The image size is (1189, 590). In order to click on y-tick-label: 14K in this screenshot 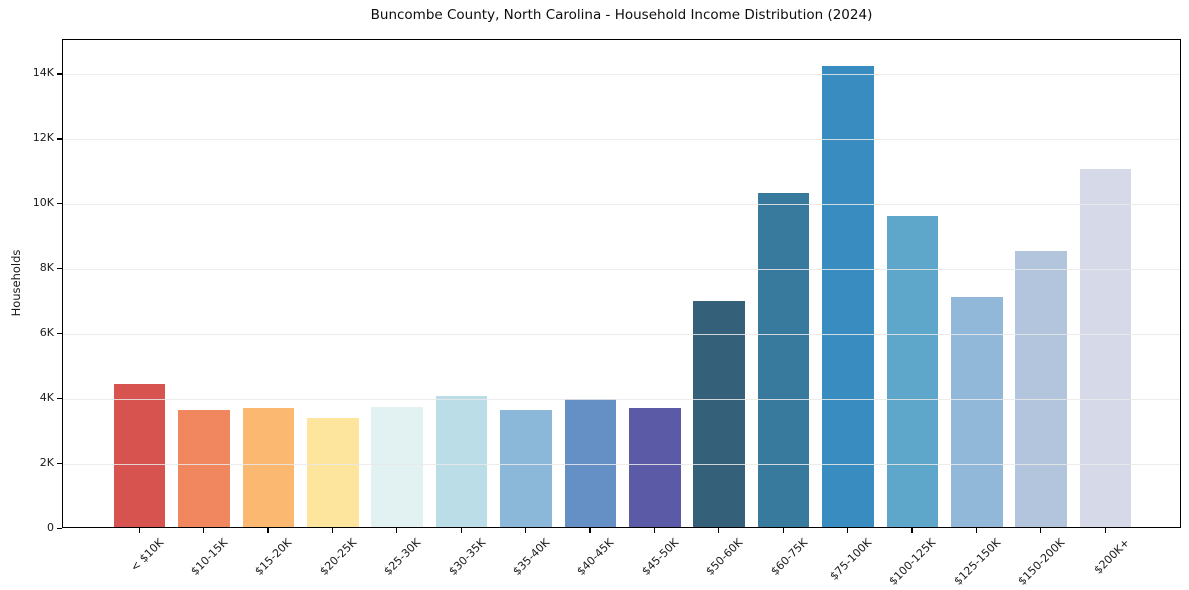, I will do `click(43, 73)`.